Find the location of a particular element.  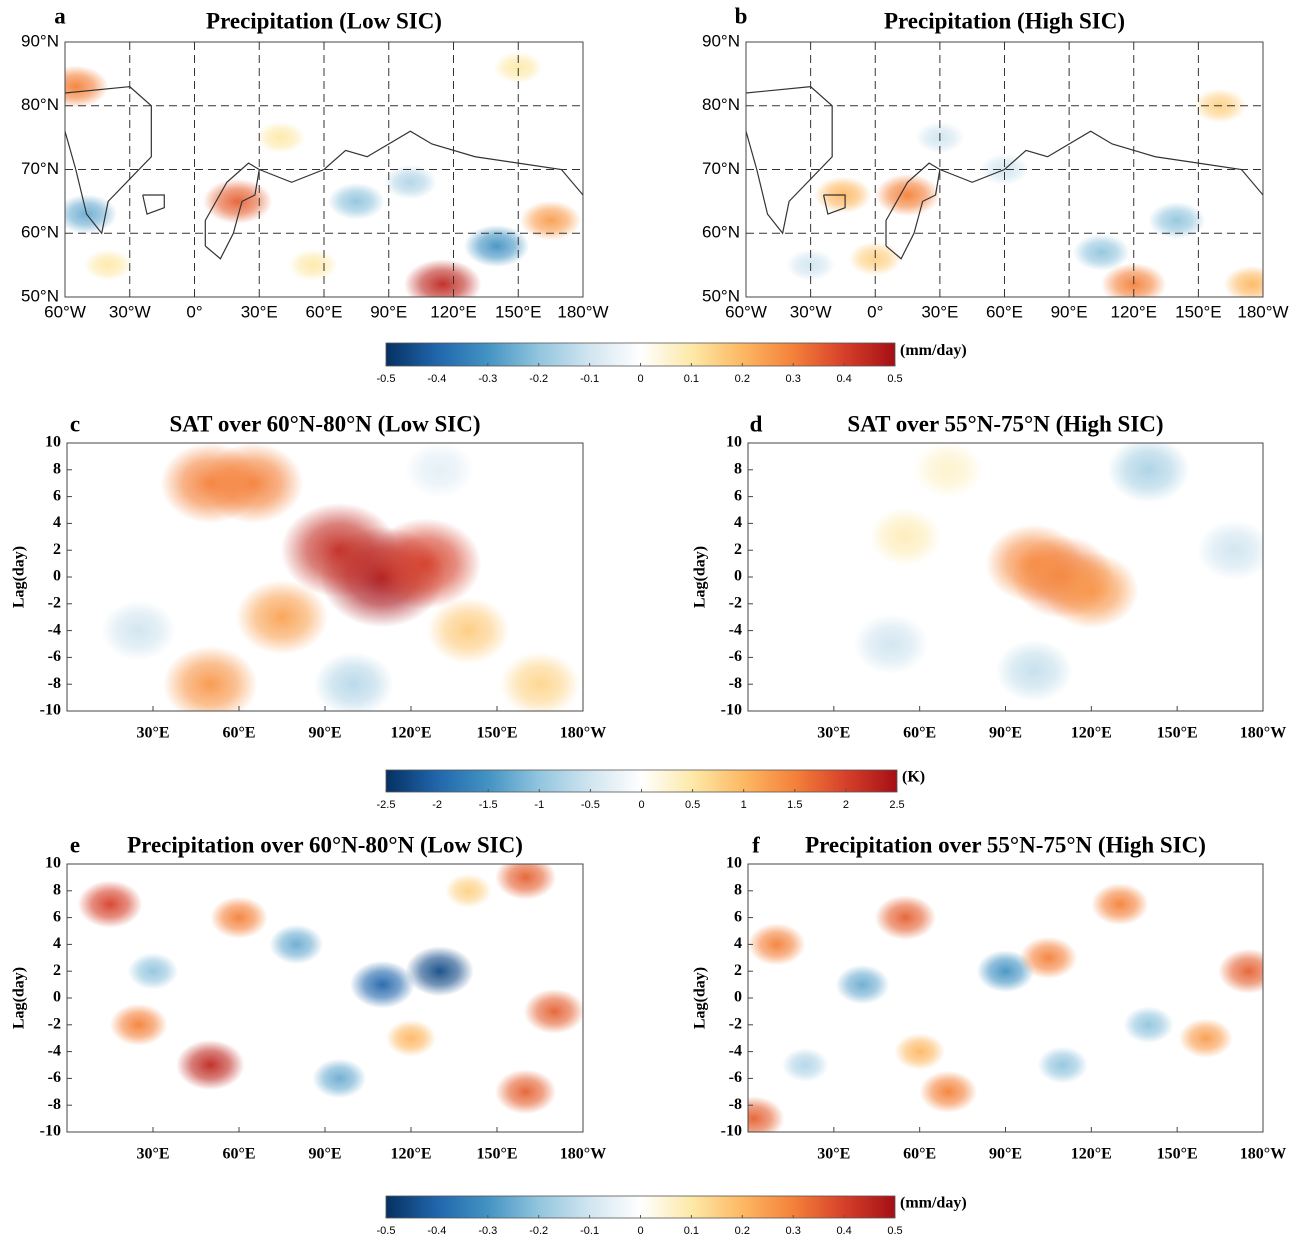

panel-title: Precipitation over 60°N-80°N (Low SIC) is located at coordinates (325, 844).